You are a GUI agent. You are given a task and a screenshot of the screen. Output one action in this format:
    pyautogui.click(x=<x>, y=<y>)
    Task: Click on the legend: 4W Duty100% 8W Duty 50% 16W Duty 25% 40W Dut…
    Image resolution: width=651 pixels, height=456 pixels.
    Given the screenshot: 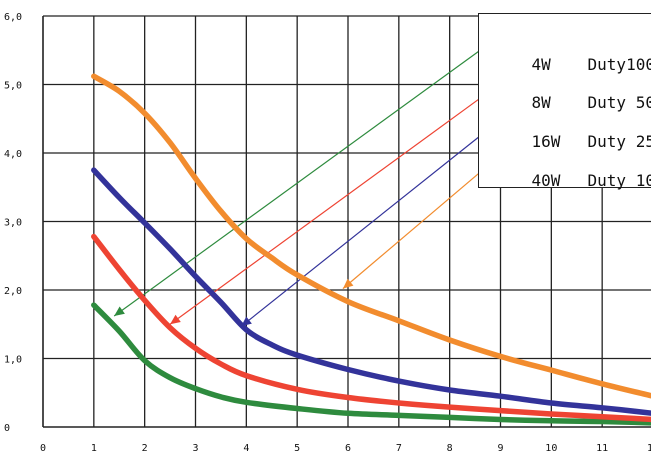 What is the action you would take?
    pyautogui.click(x=564, y=101)
    